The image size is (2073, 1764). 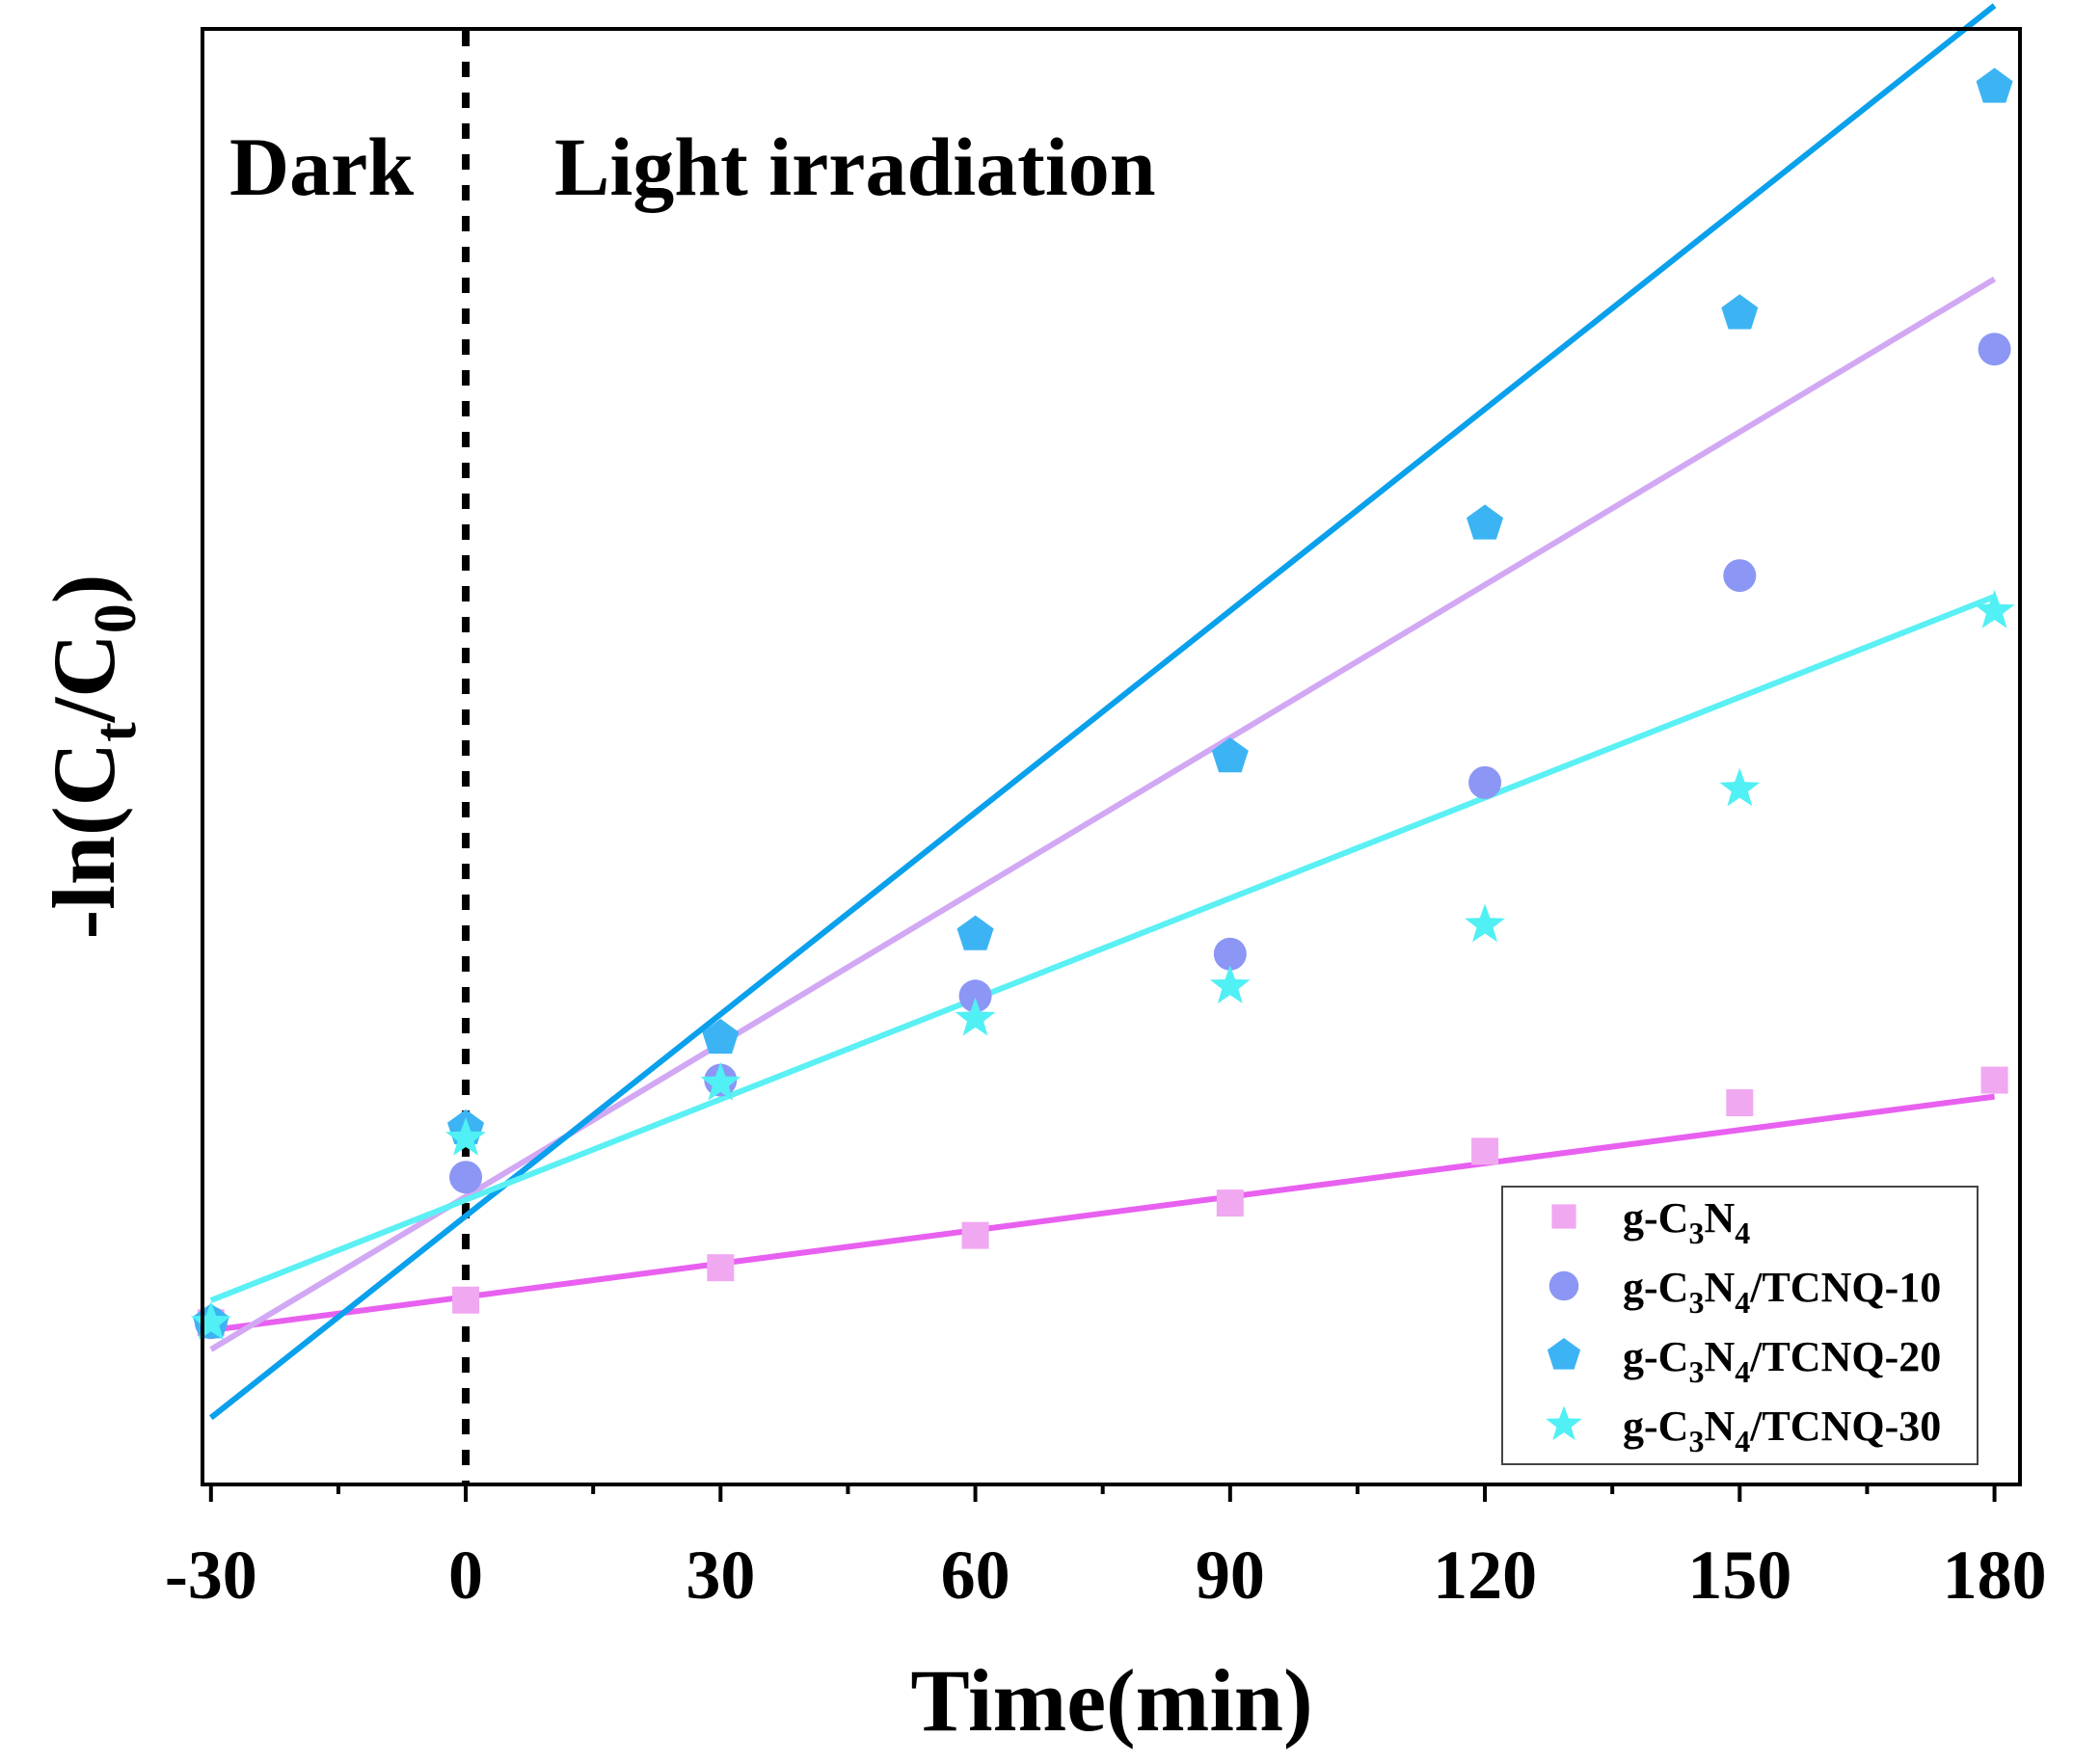 I want to click on legend-box, so click(x=1740, y=1325).